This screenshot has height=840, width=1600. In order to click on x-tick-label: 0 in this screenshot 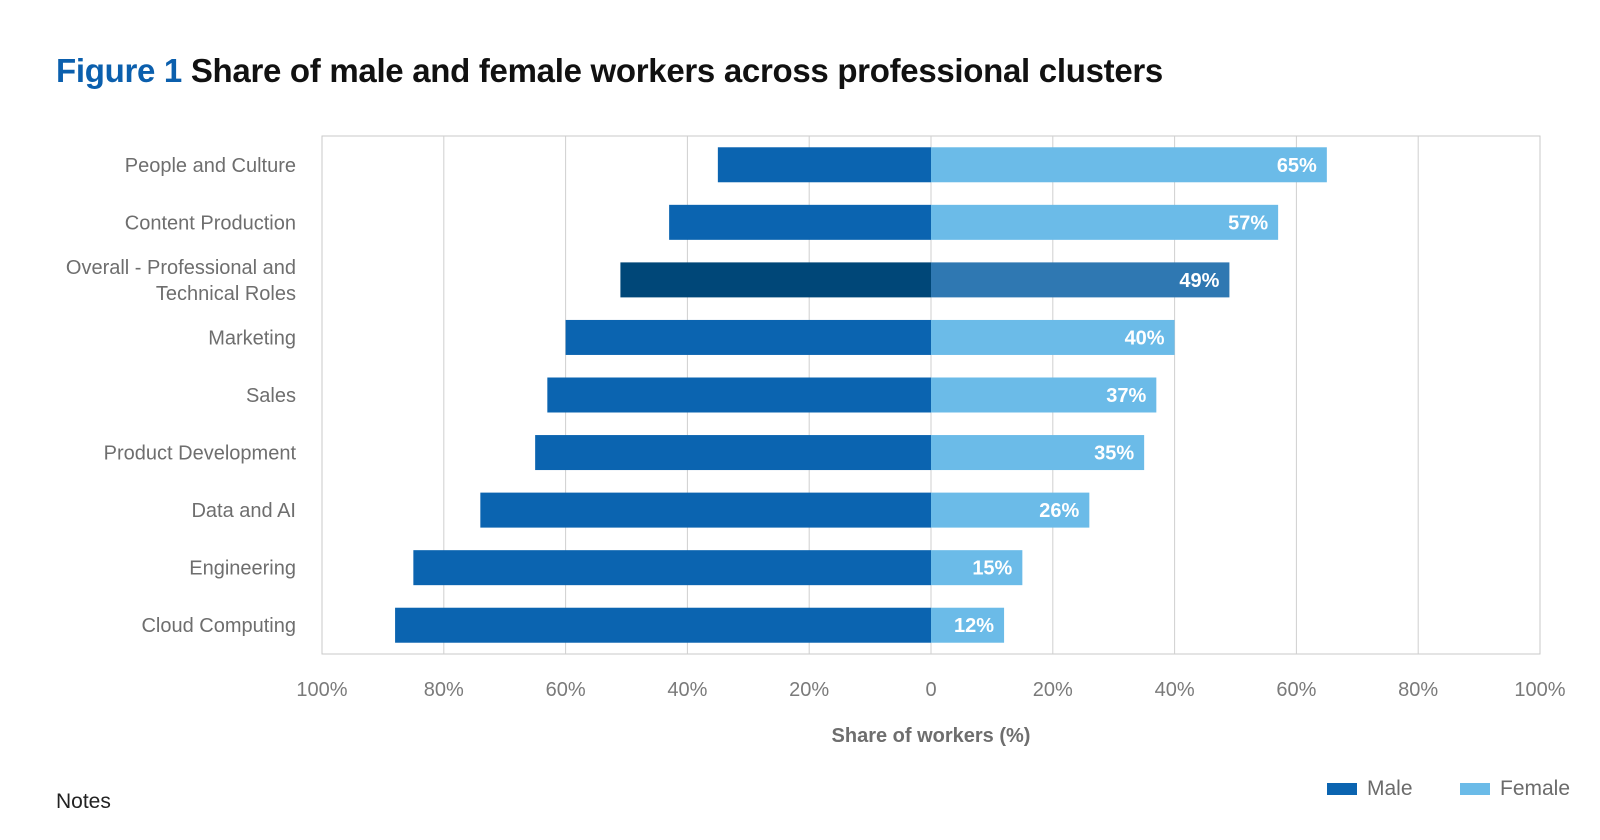, I will do `click(930, 690)`.